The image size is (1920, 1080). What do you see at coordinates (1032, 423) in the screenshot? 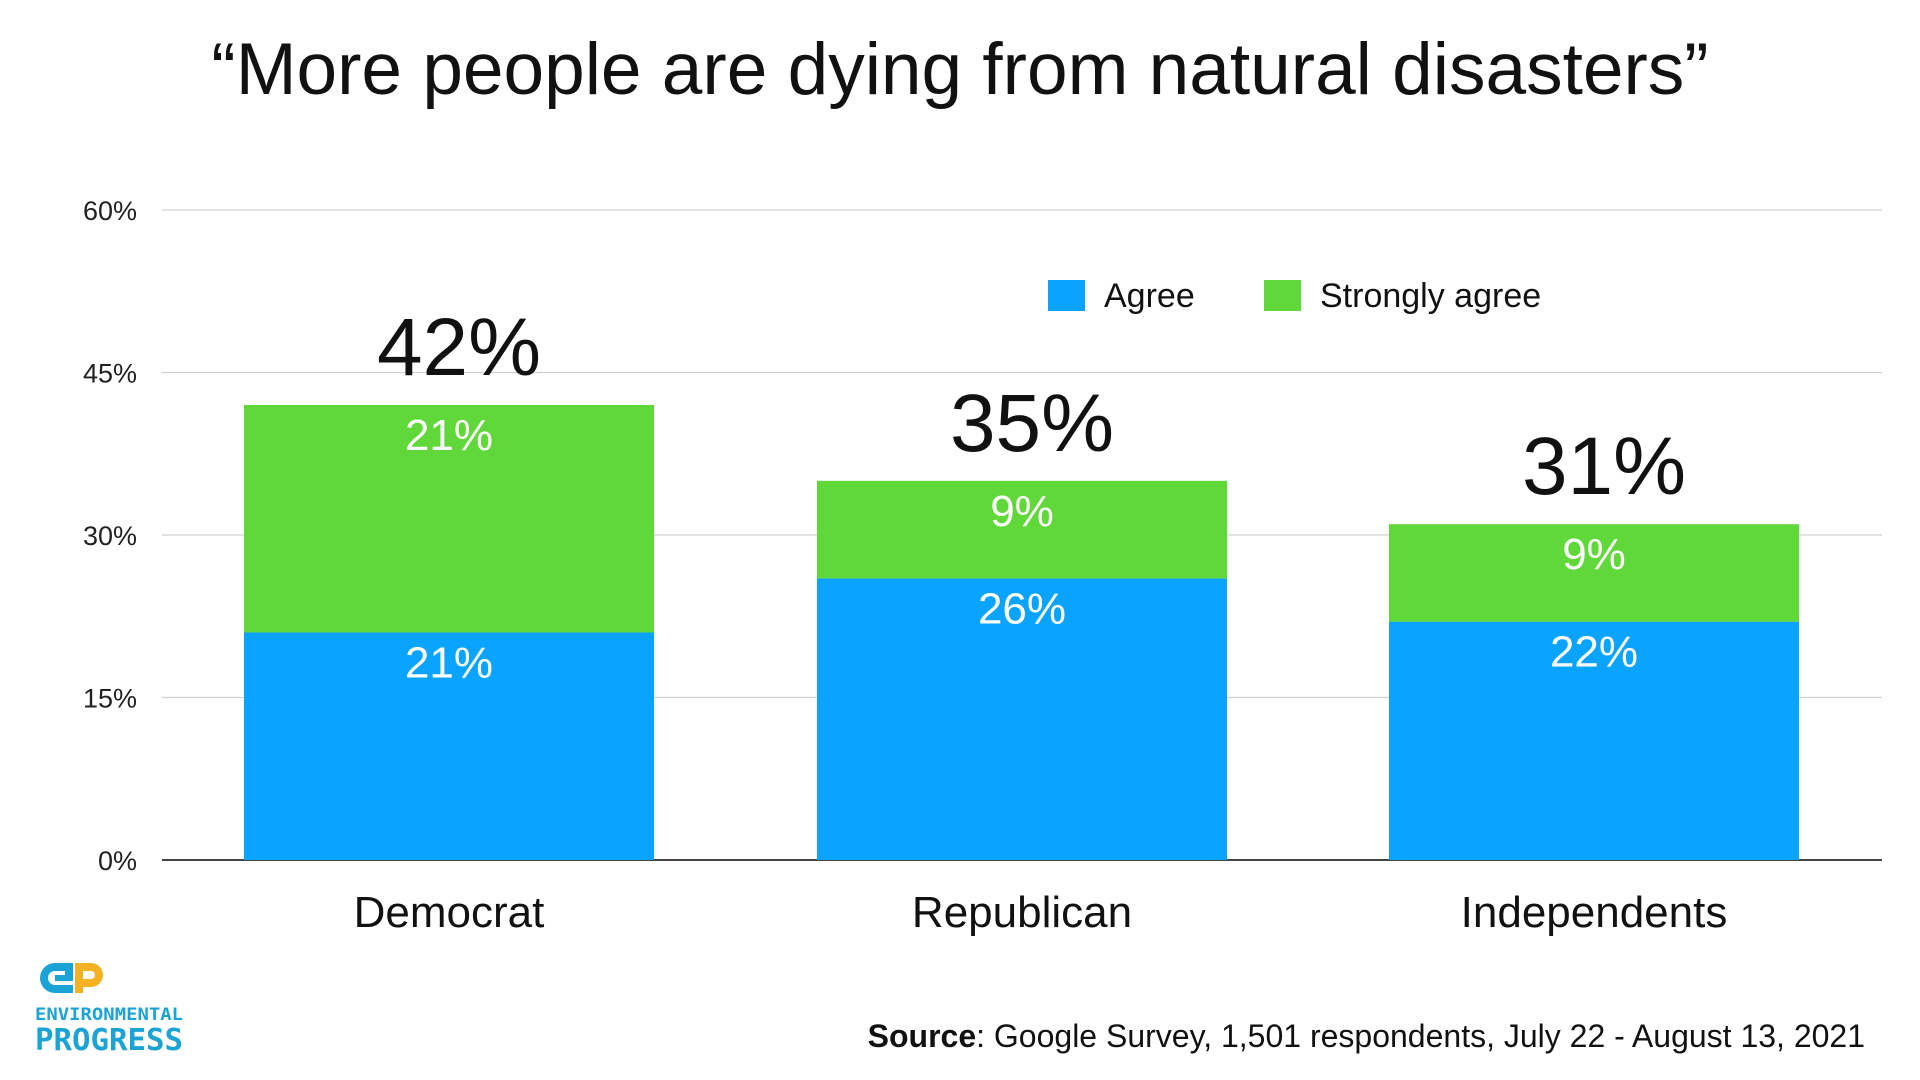
I see `total-value-label: 35%` at bounding box center [1032, 423].